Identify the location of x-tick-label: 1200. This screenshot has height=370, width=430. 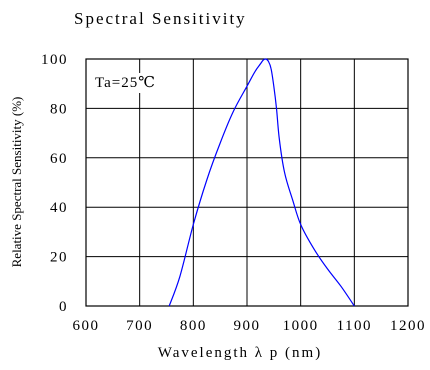
(408, 326).